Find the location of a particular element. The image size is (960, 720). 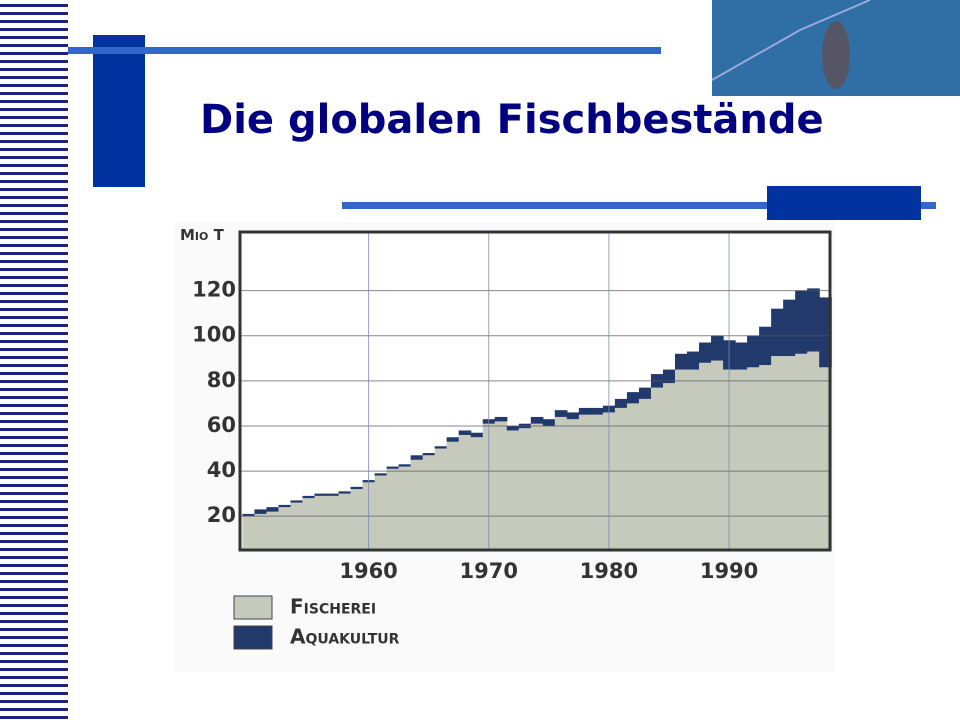

photo-line is located at coordinates (791, 40).